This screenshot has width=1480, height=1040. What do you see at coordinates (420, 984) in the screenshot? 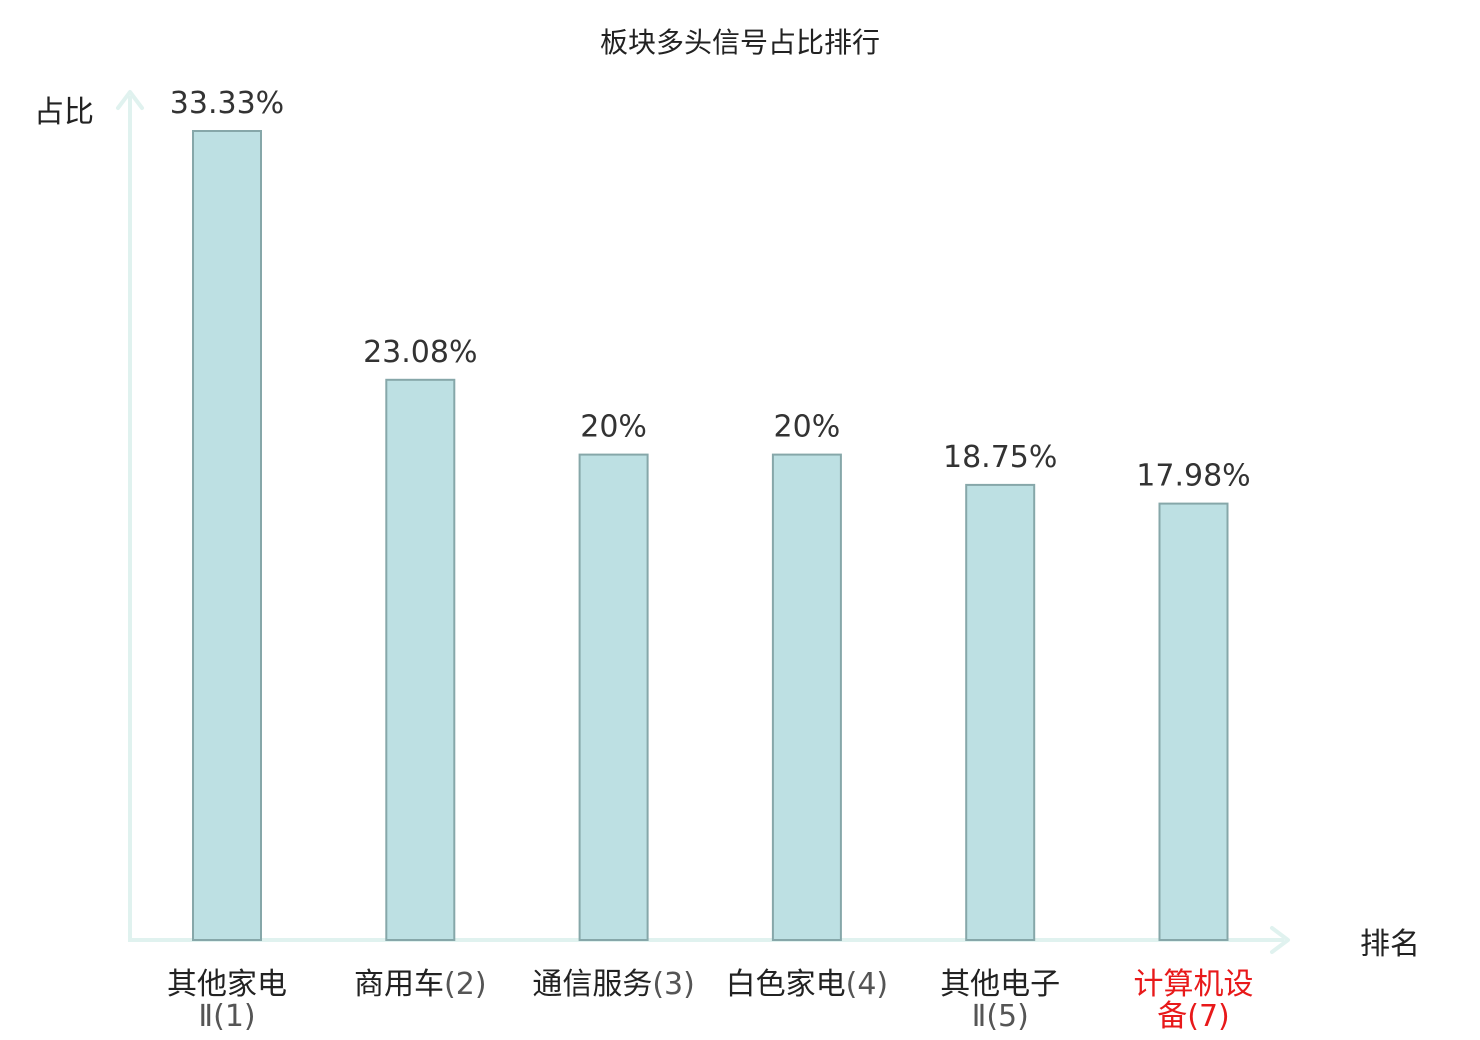
I see `category-label: 商用车(2)` at bounding box center [420, 984].